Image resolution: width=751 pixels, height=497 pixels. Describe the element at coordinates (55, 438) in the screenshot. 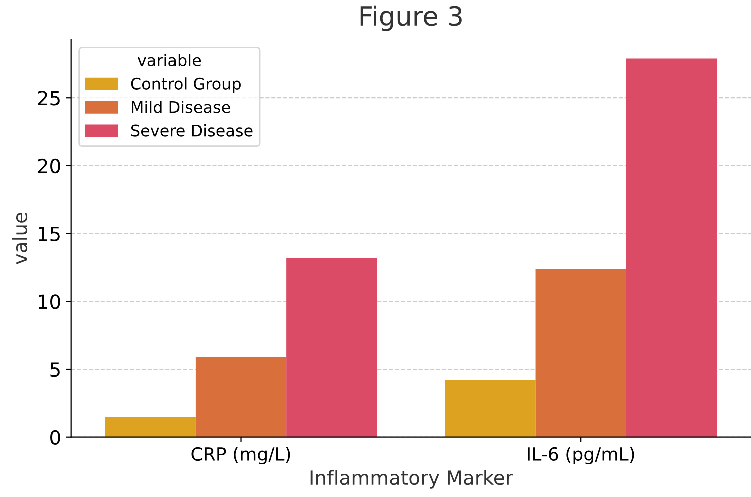

I see `y-tick-label: 0` at that location.